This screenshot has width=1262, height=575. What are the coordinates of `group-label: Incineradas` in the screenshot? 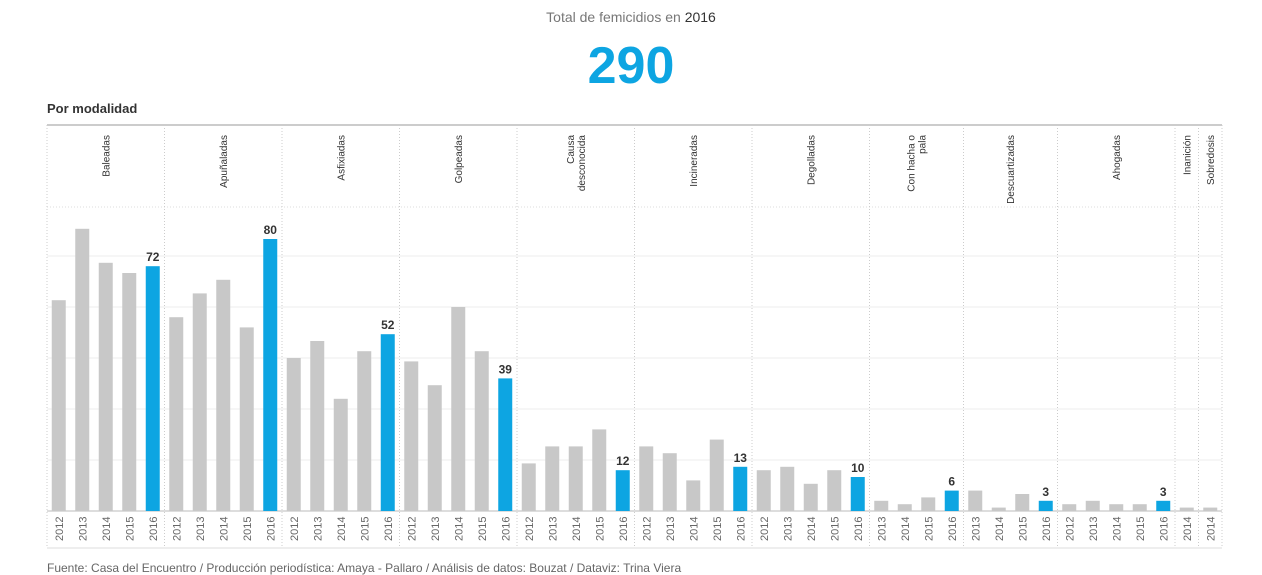 It's located at (694, 161).